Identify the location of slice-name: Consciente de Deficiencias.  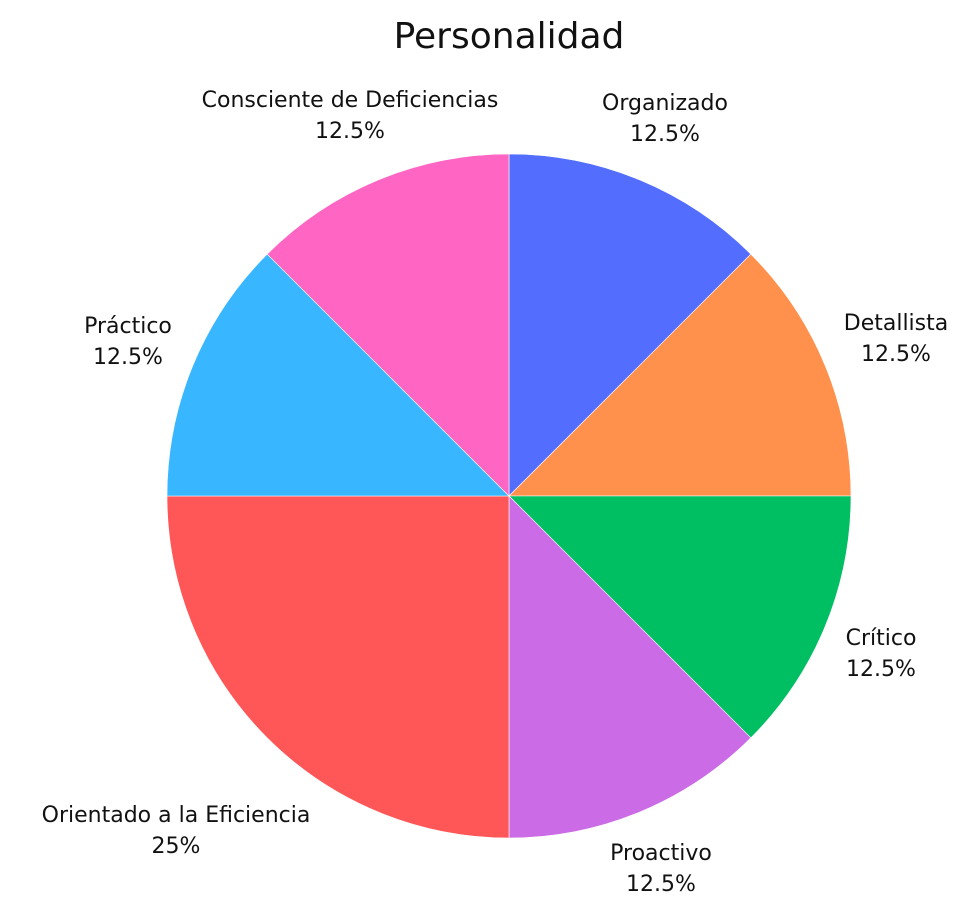
(350, 100).